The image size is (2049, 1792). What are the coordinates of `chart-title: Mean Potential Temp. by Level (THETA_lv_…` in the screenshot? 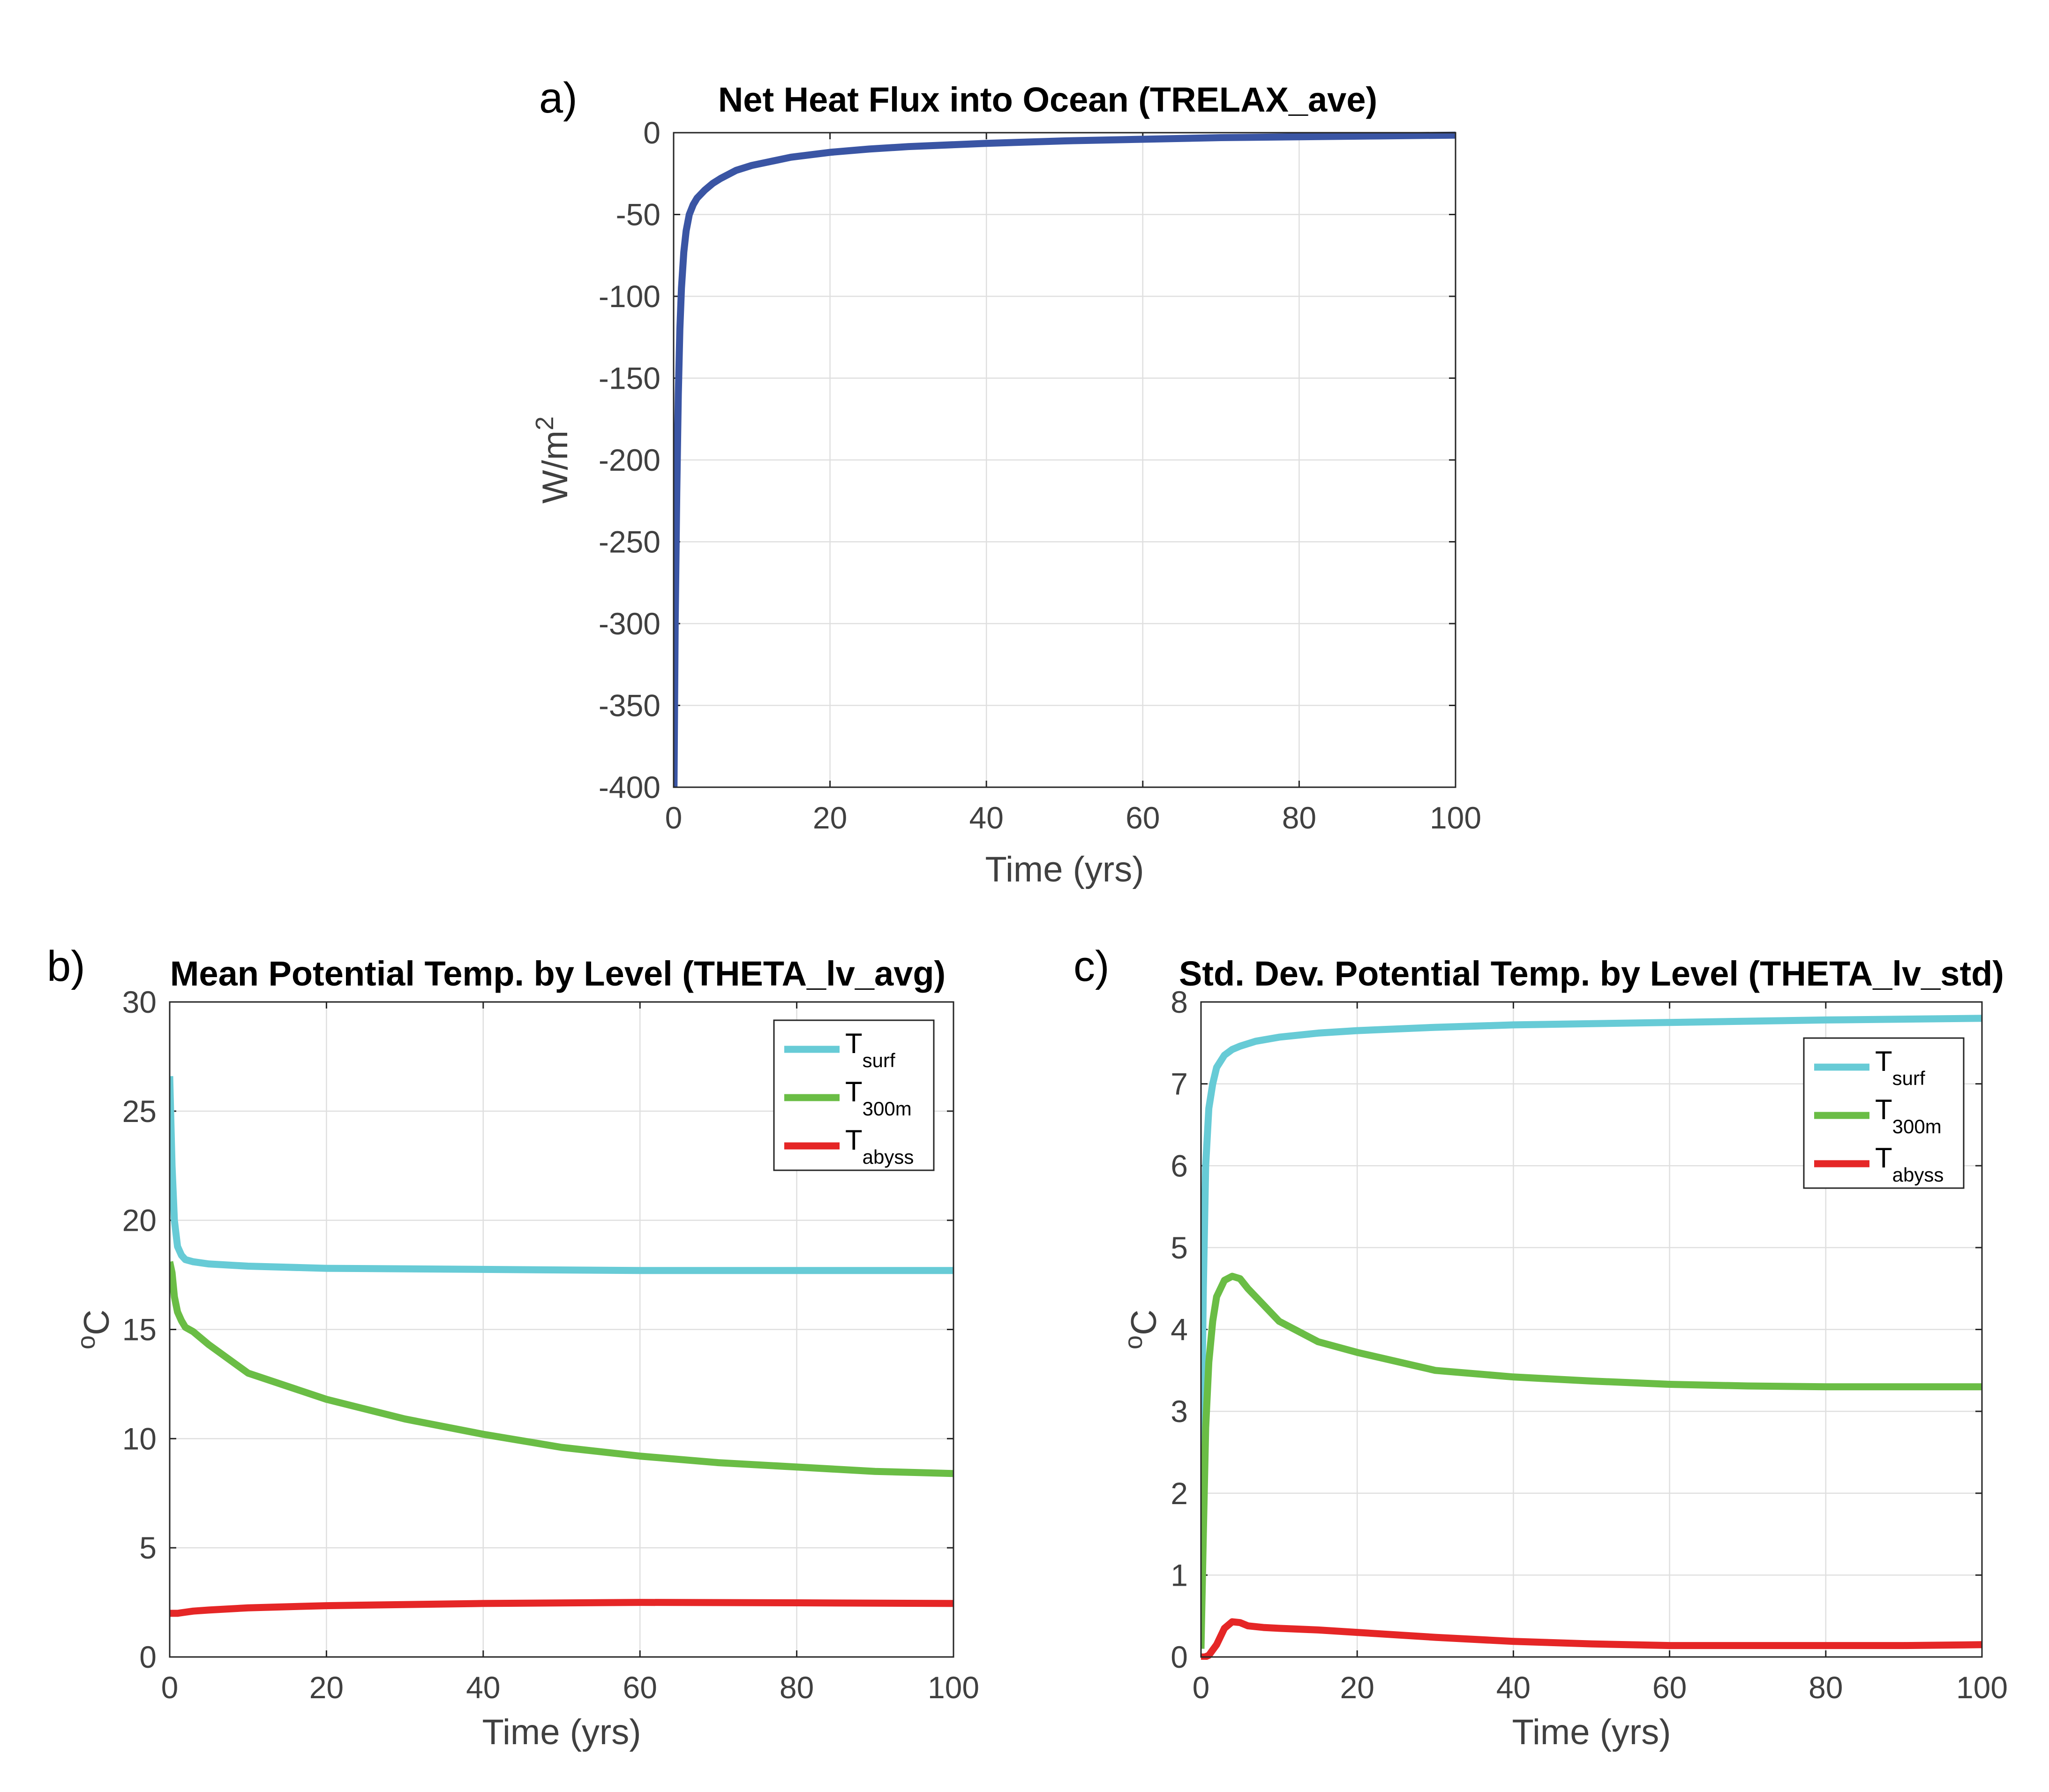 It's located at (558, 973).